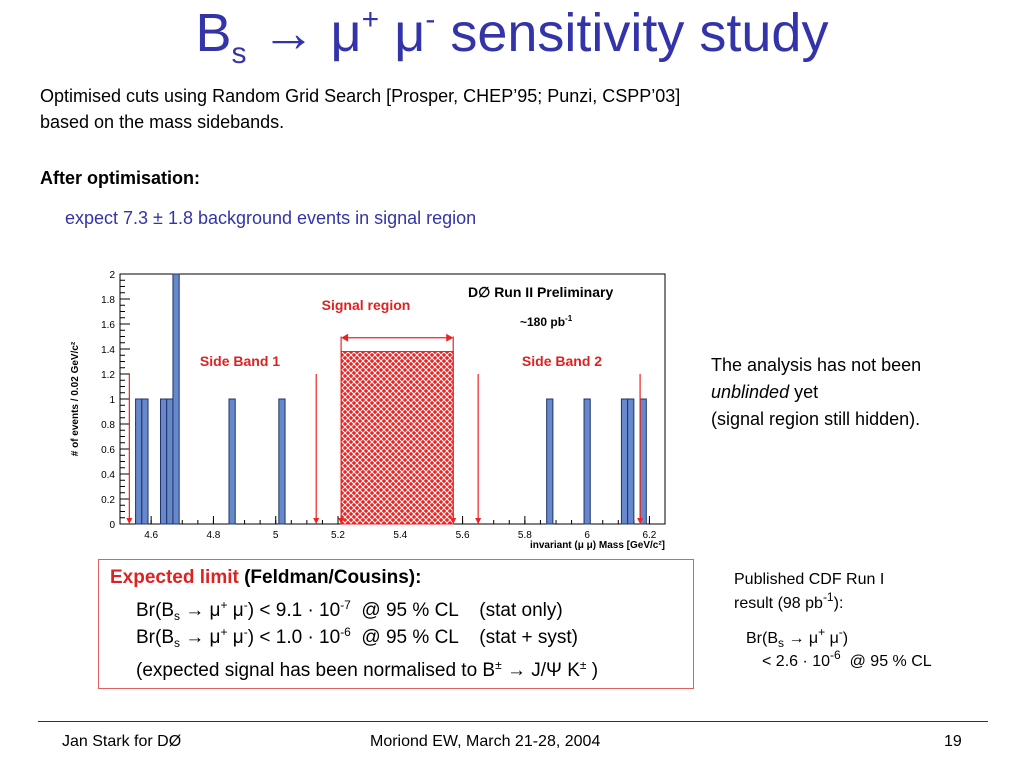  Describe the element at coordinates (112, 275) in the screenshot. I see `y-tick-label: 2` at that location.